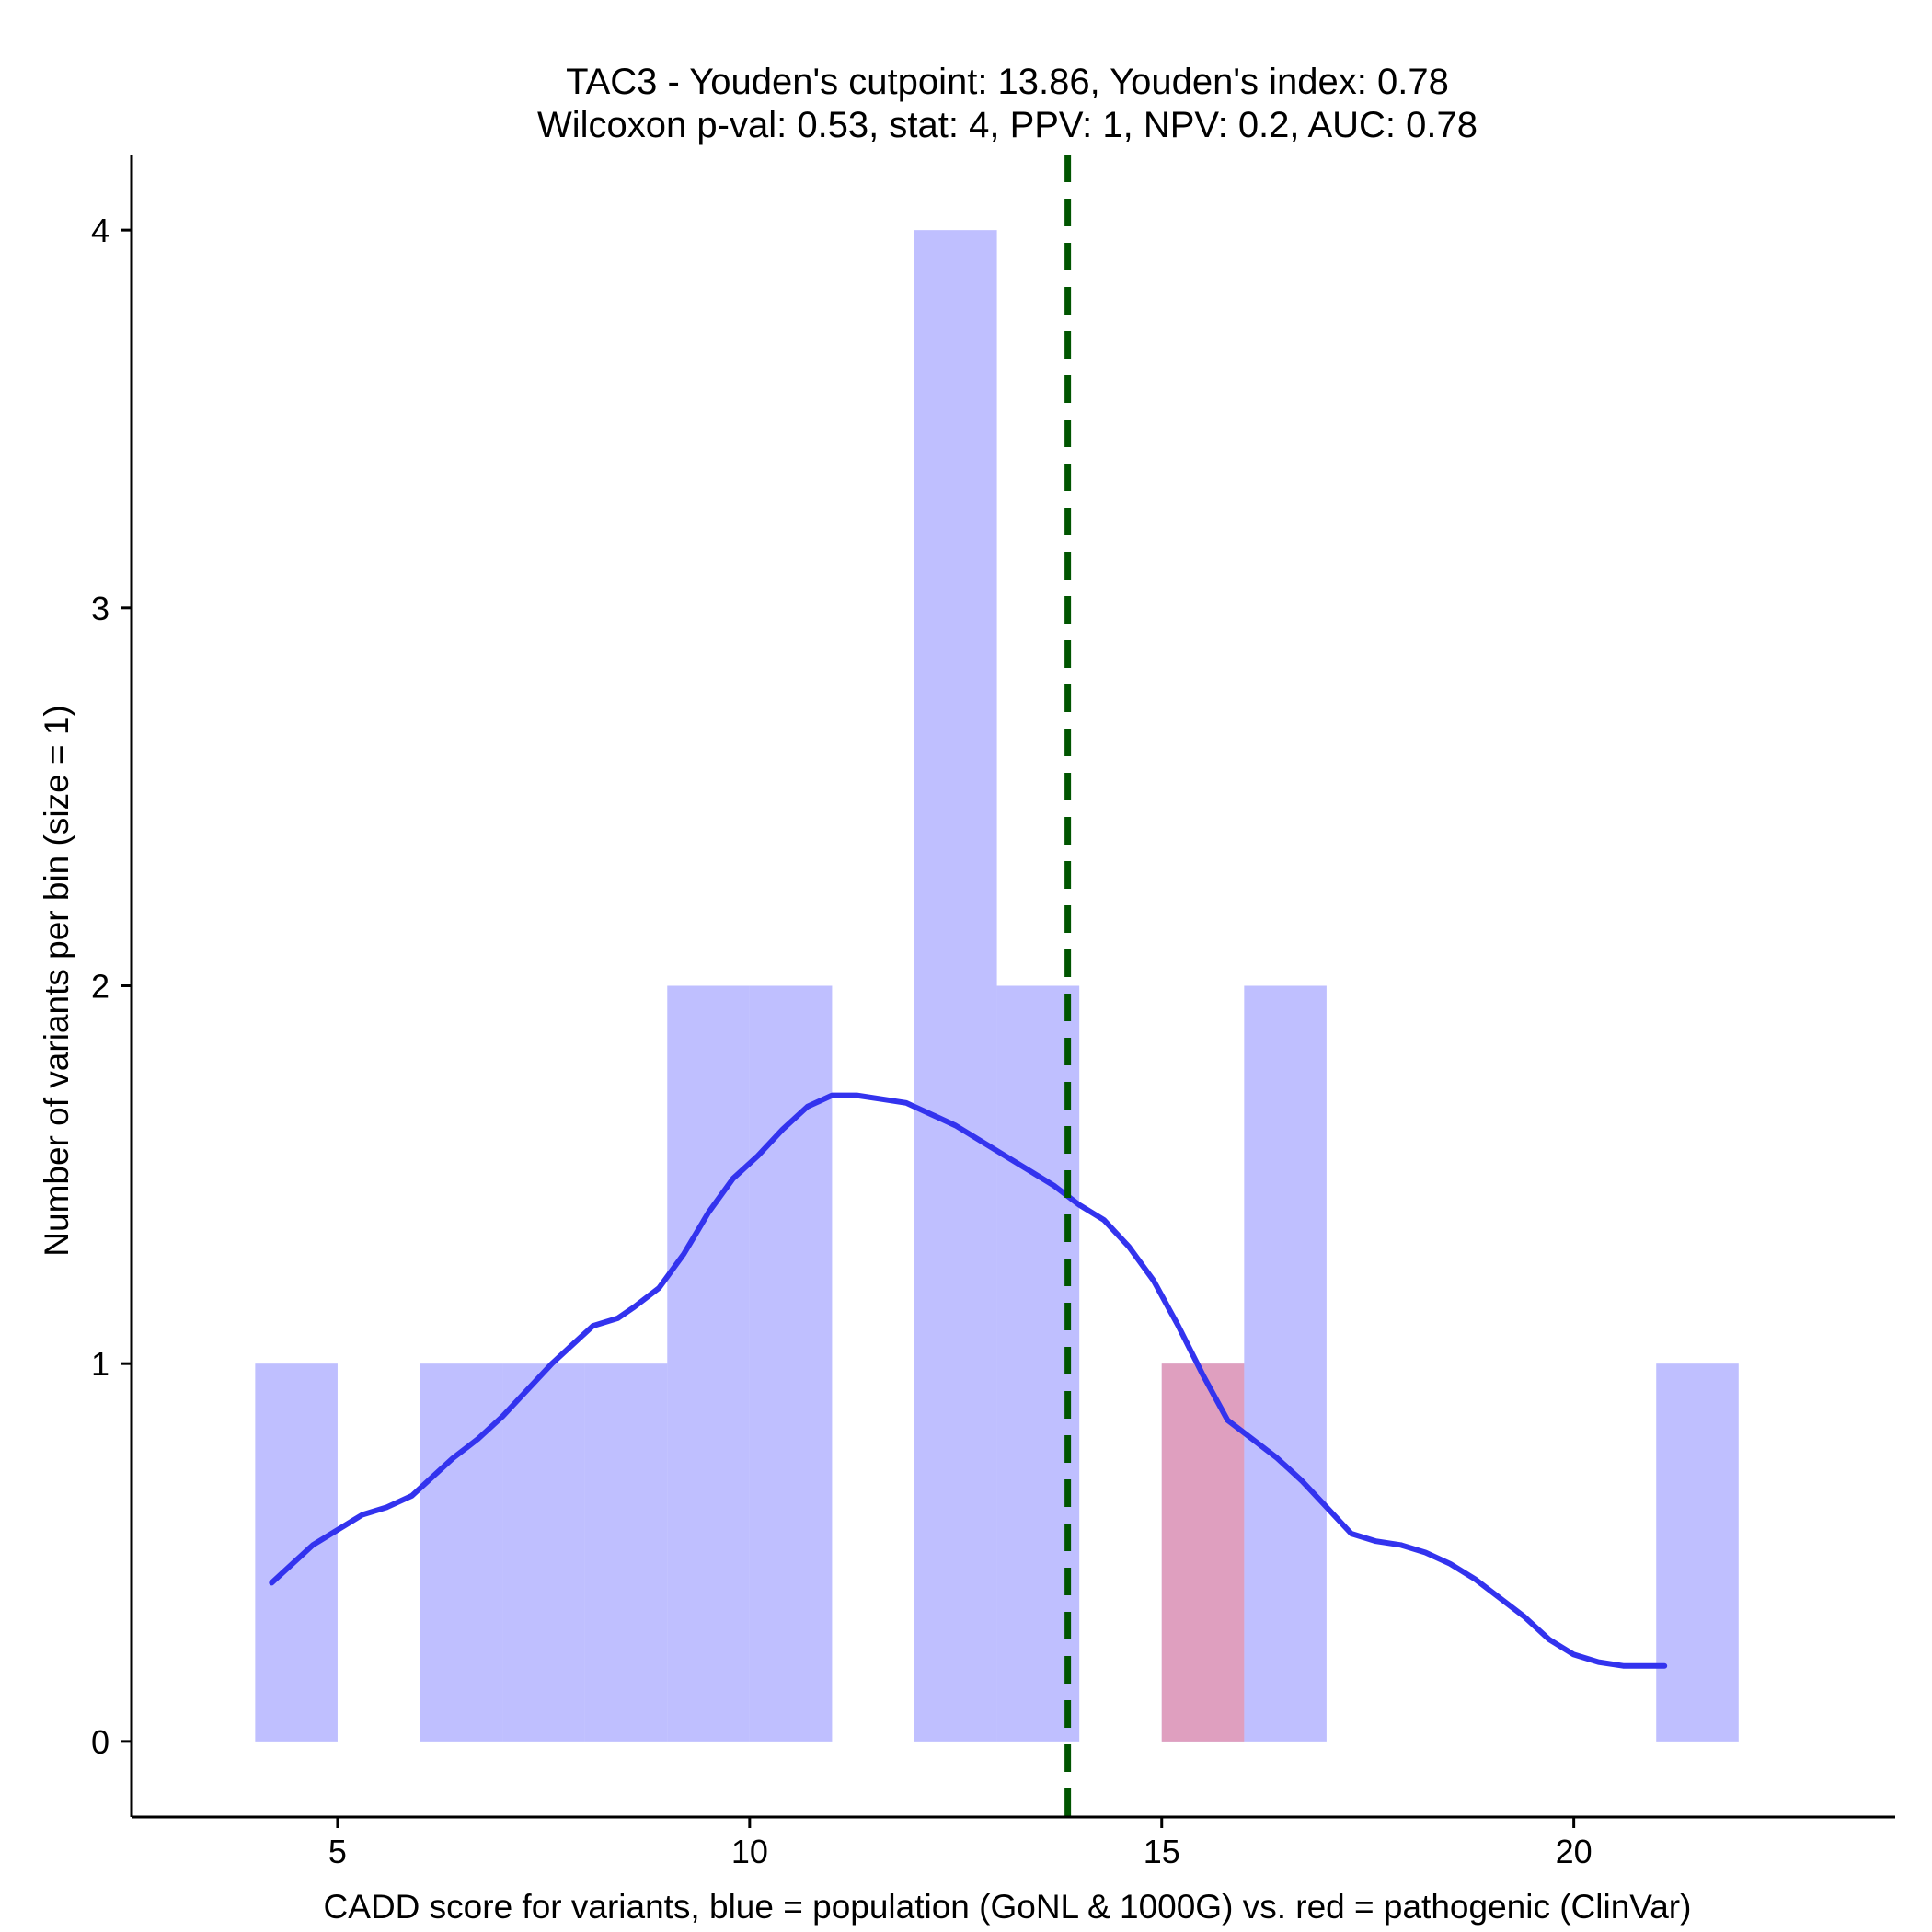  What do you see at coordinates (1162, 1851) in the screenshot?
I see `x-tick-label-15: 15` at bounding box center [1162, 1851].